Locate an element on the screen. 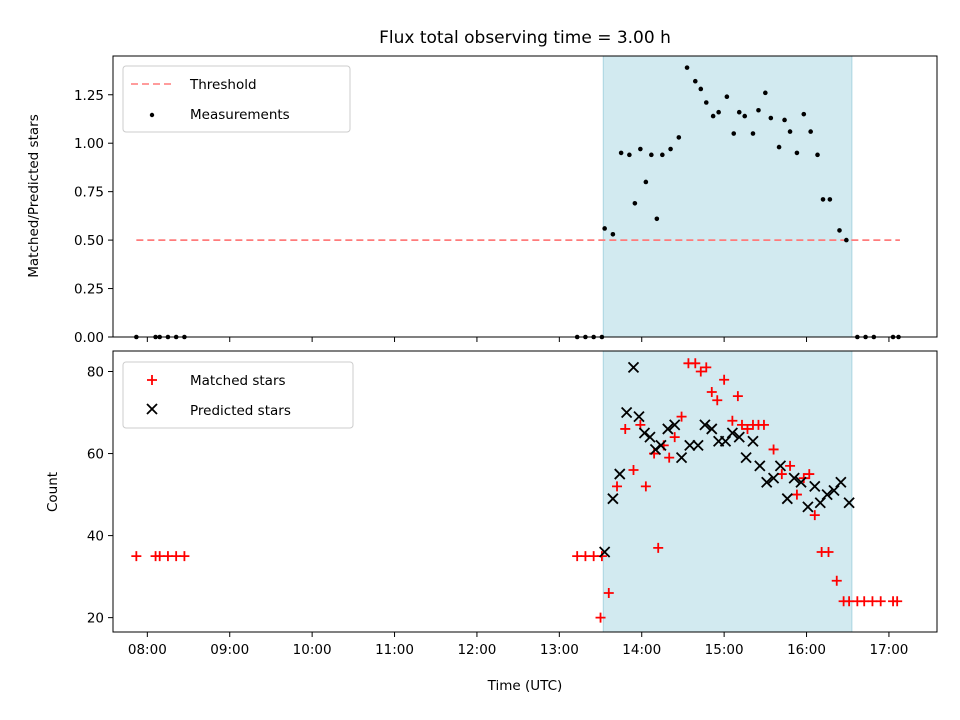  y-tick-label: 0.75 is located at coordinates (89, 193).